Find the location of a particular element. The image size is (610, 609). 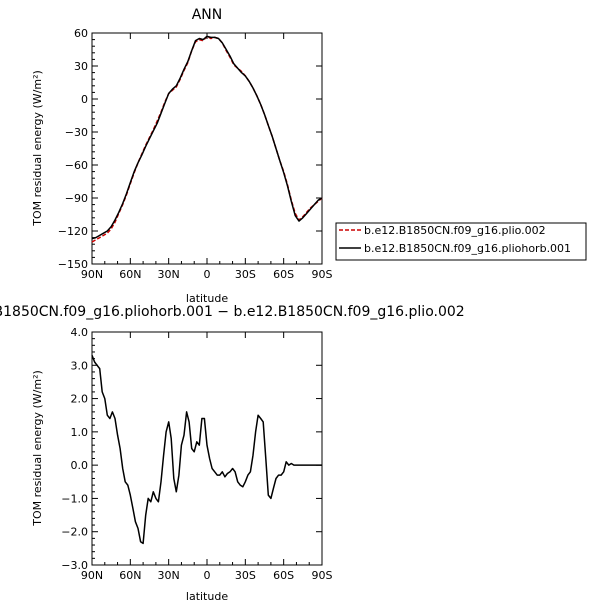

top-ytick-label: 60 is located at coordinates (81, 33).